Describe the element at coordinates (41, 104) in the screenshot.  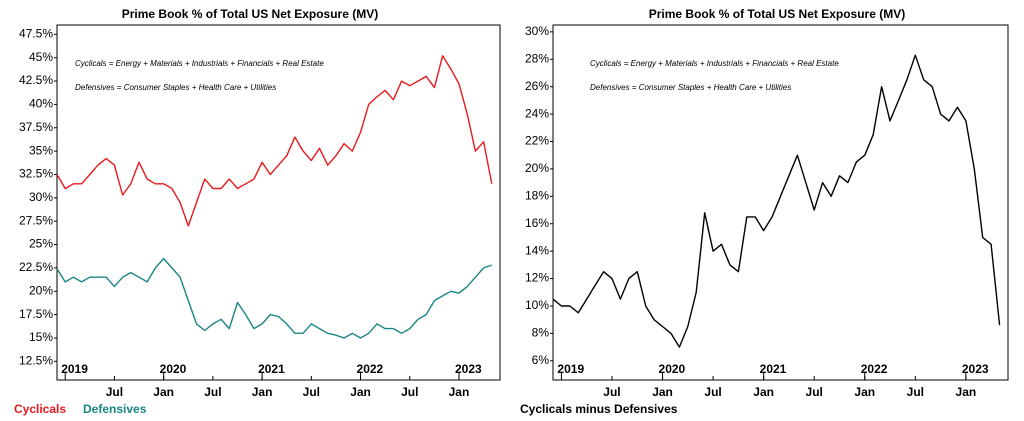
I see `y-tick-label: 40%` at that location.